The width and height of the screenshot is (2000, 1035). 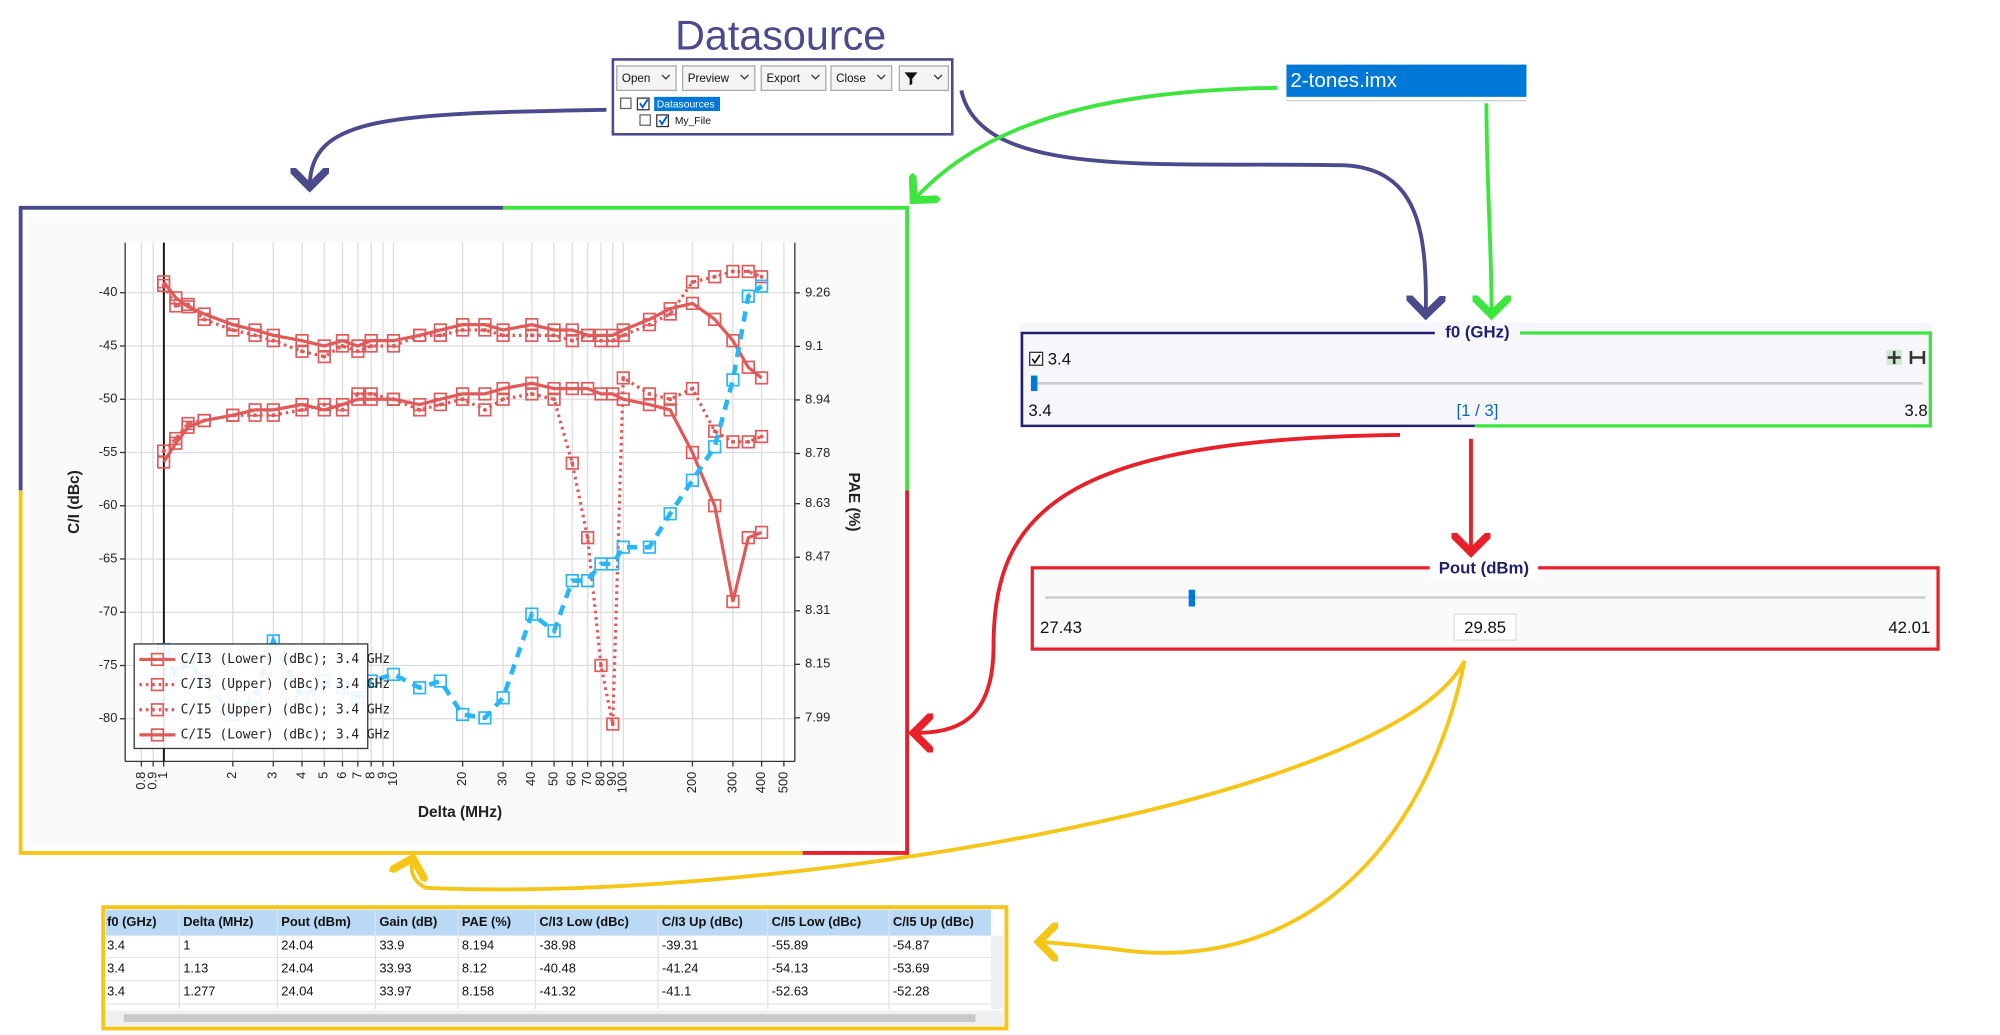 I want to click on table-header, so click(x=548, y=922).